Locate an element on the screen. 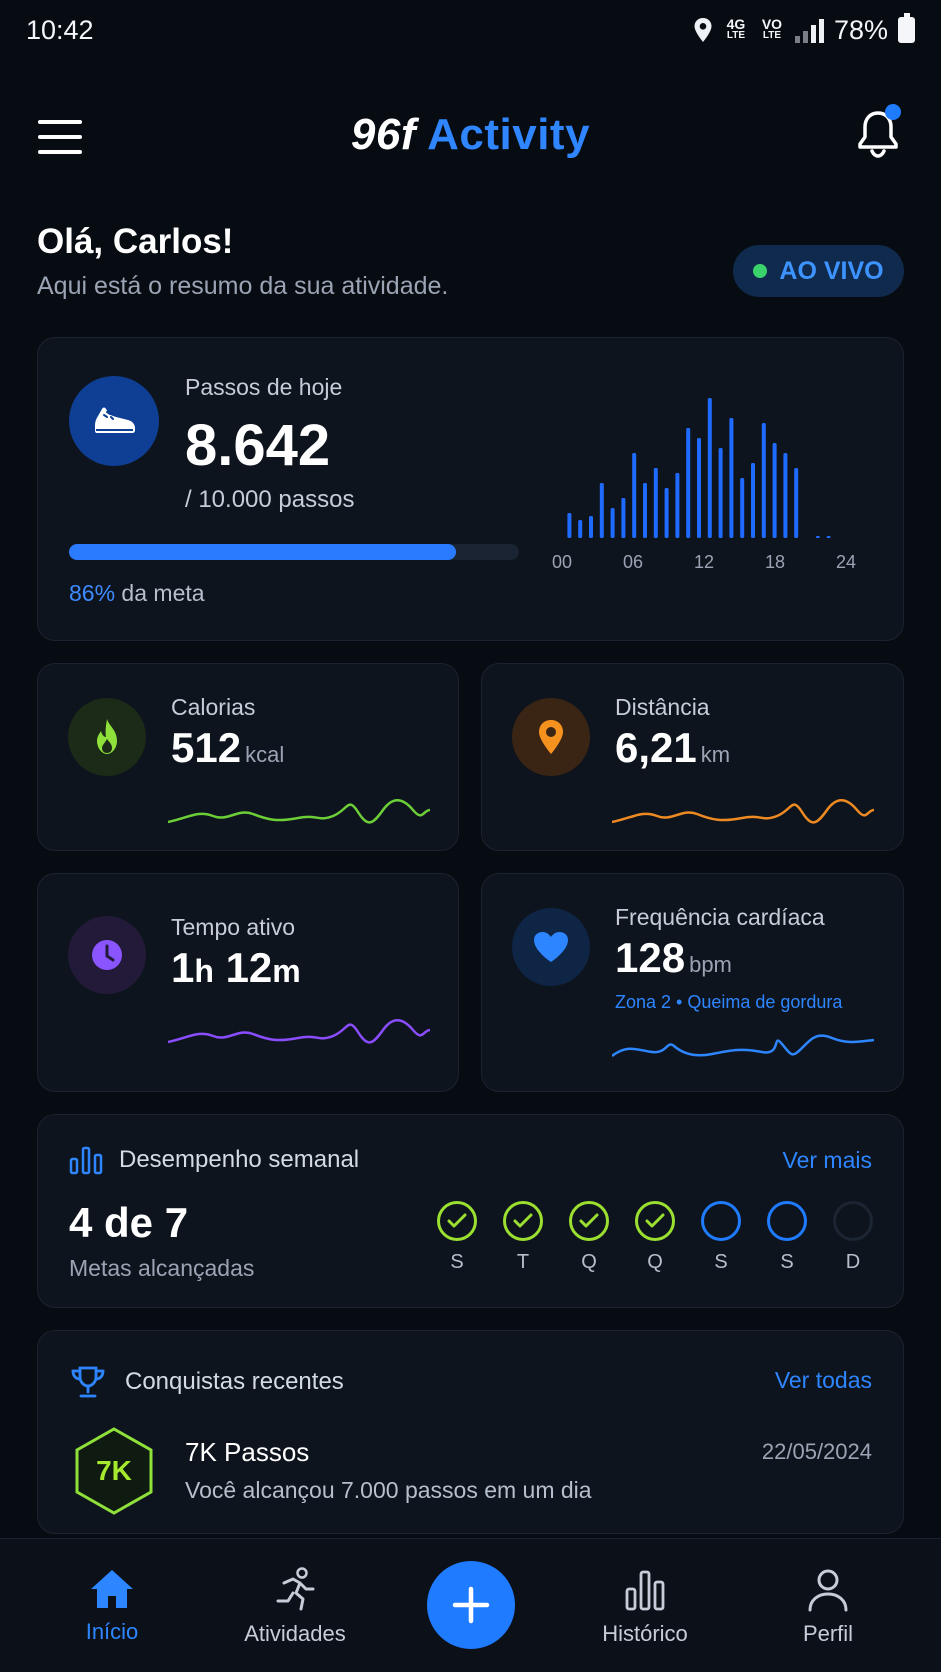 The height and width of the screenshot is (1672, 941). heart-rate-label: Frequência cardíaca is located at coordinates (720, 917).